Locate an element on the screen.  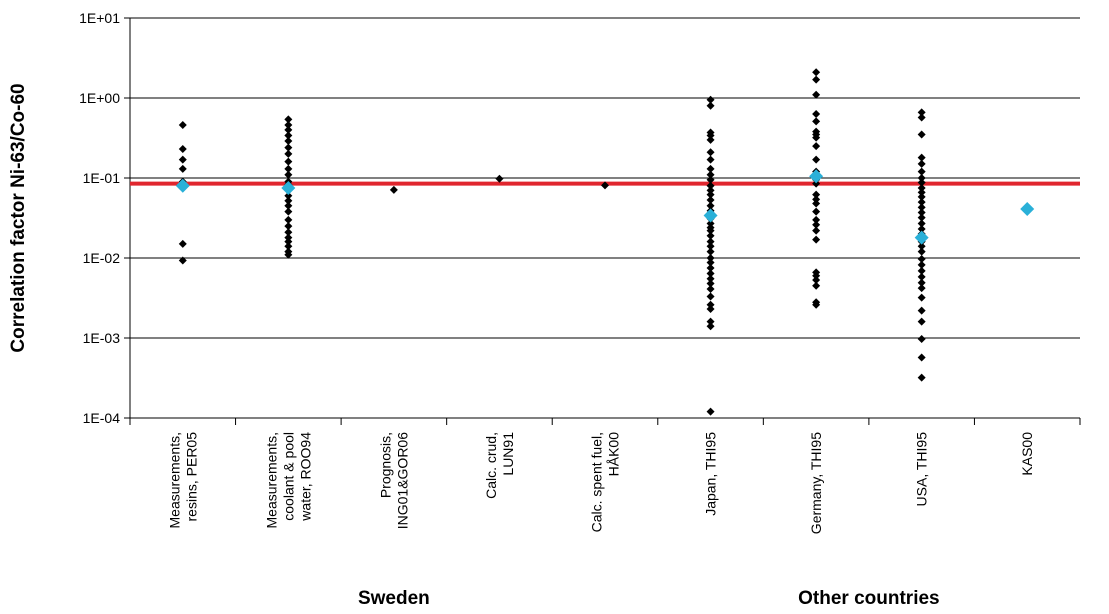
x-tick-label-1: Measurements,coolant & poolwater, ROO94 is located at coordinates (288, 480).